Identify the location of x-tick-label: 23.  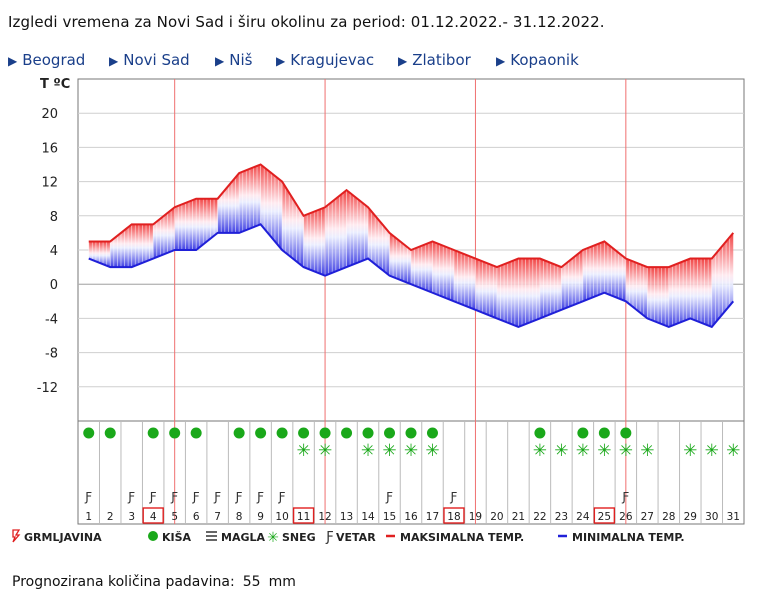
(561, 517).